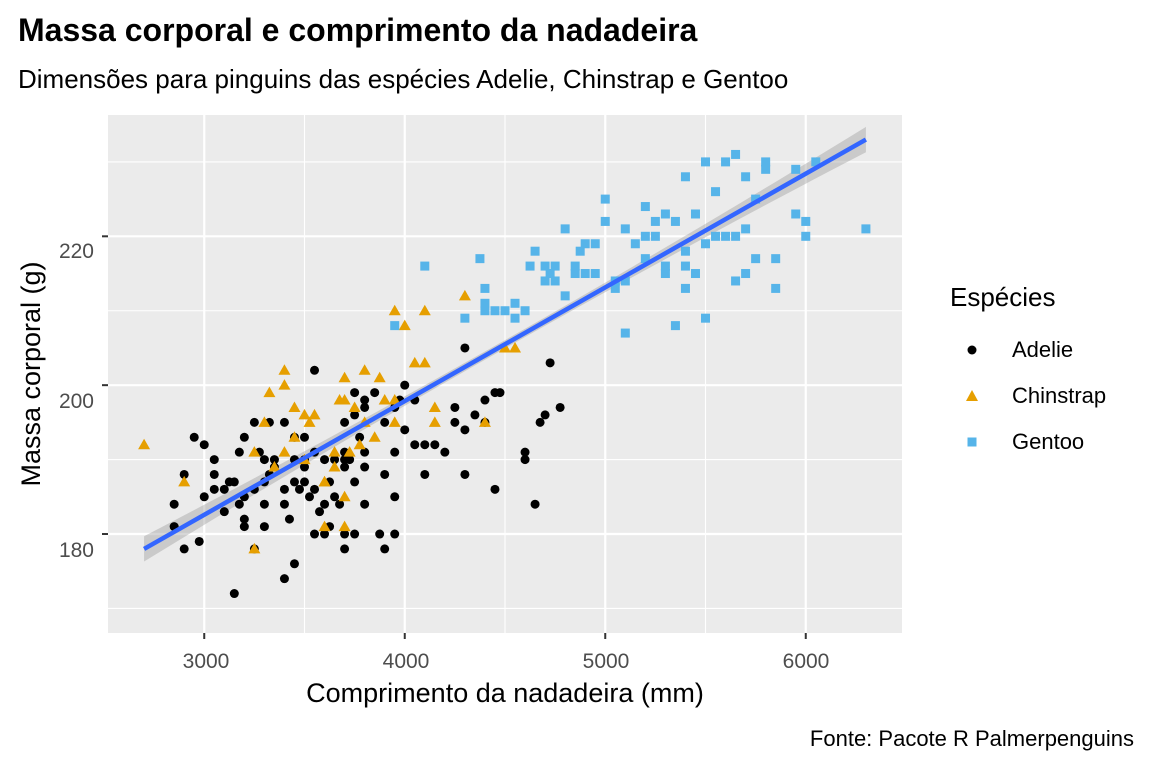  Describe the element at coordinates (31, 373) in the screenshot. I see `y-axis-label: Massa corporal (g)` at that location.